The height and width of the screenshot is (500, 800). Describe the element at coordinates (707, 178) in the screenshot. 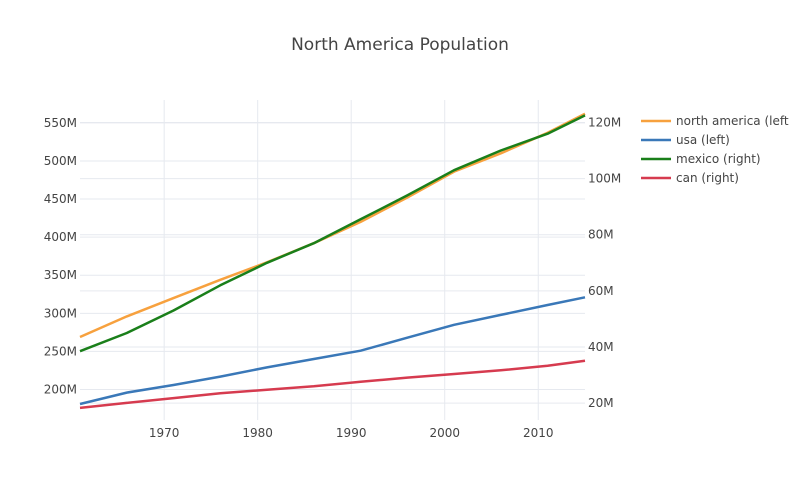

I see `legend-label: can (right)` at that location.